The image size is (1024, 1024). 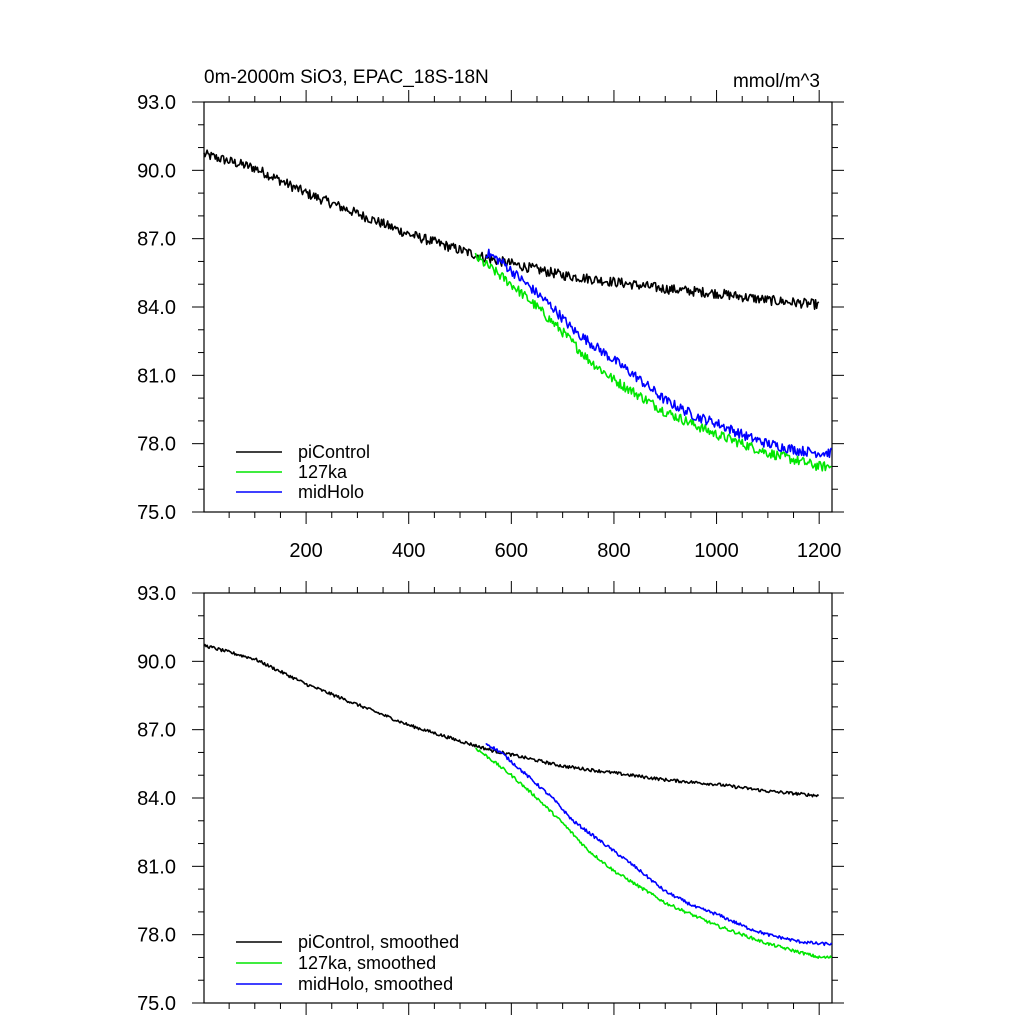 What do you see at coordinates (331, 492) in the screenshot?
I see `legend-label-2: midHolo` at bounding box center [331, 492].